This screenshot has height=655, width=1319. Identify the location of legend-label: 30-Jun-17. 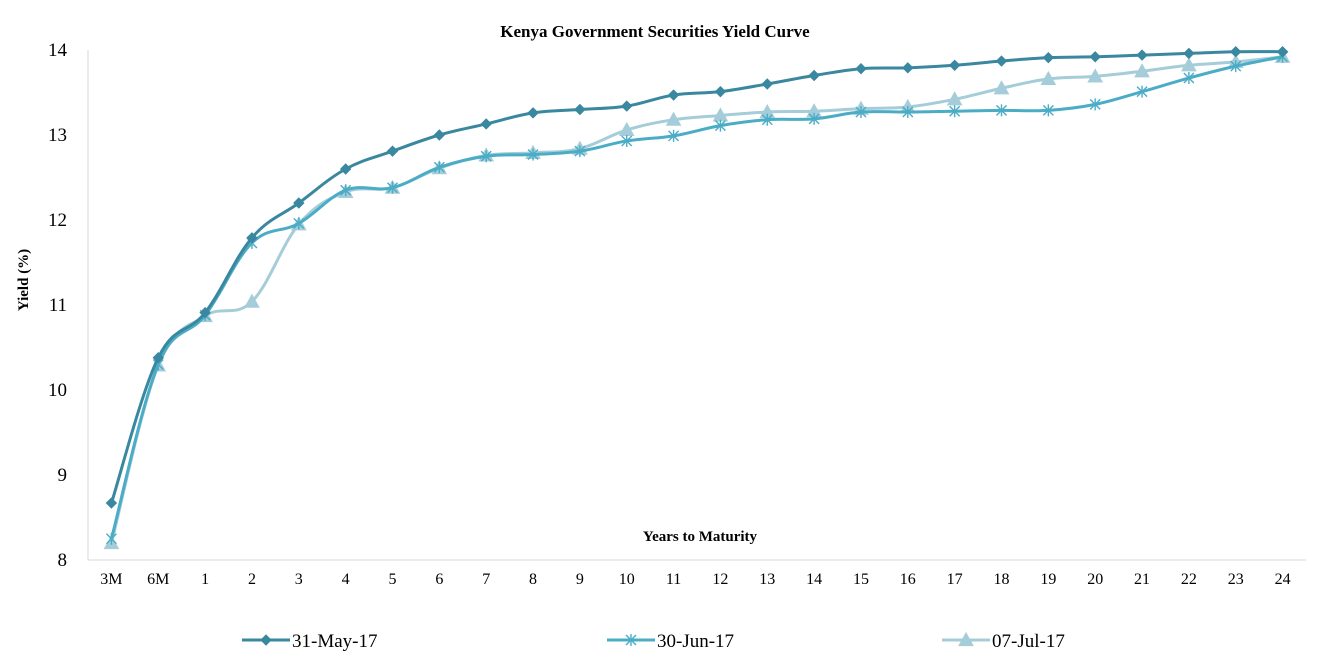
(695, 641).